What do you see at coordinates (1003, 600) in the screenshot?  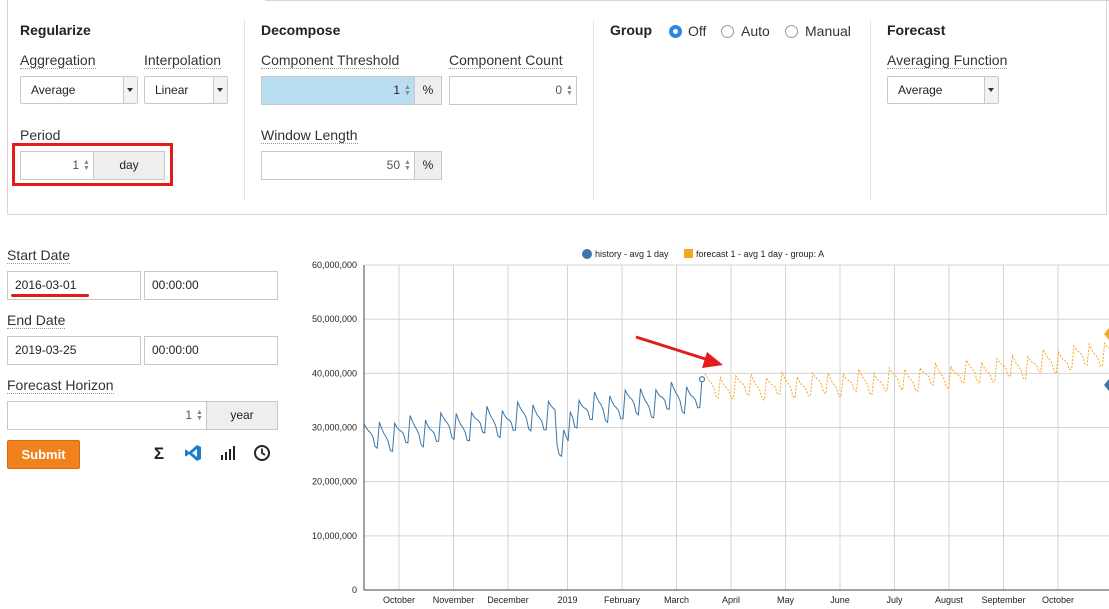 I see `x-tick-label: September` at bounding box center [1003, 600].